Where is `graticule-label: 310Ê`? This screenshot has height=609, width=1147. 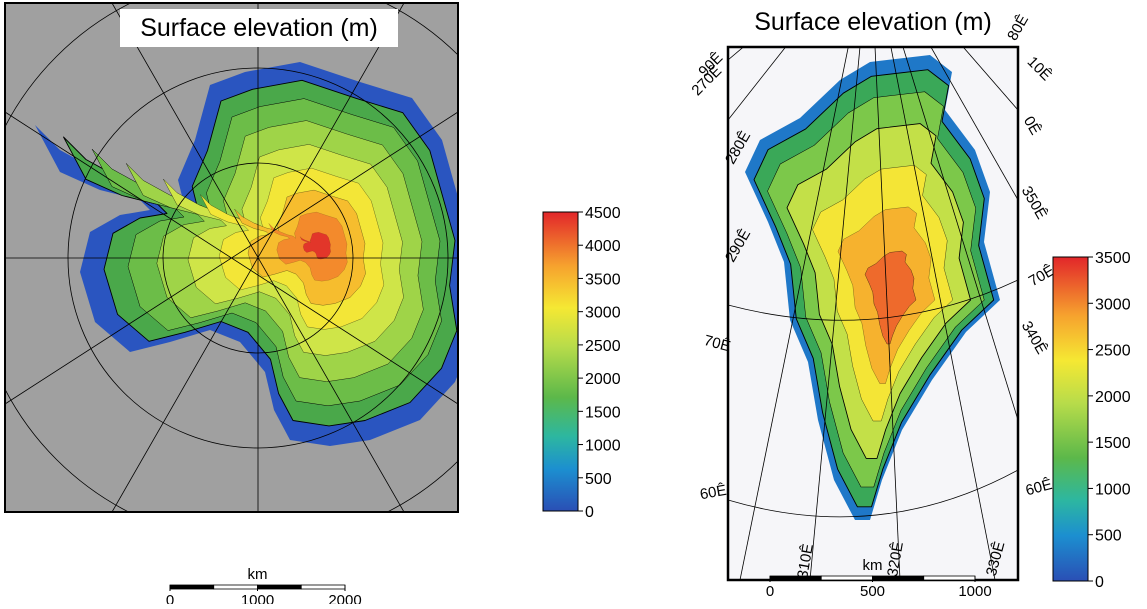 graticule-label: 310Ê is located at coordinates (805, 560).